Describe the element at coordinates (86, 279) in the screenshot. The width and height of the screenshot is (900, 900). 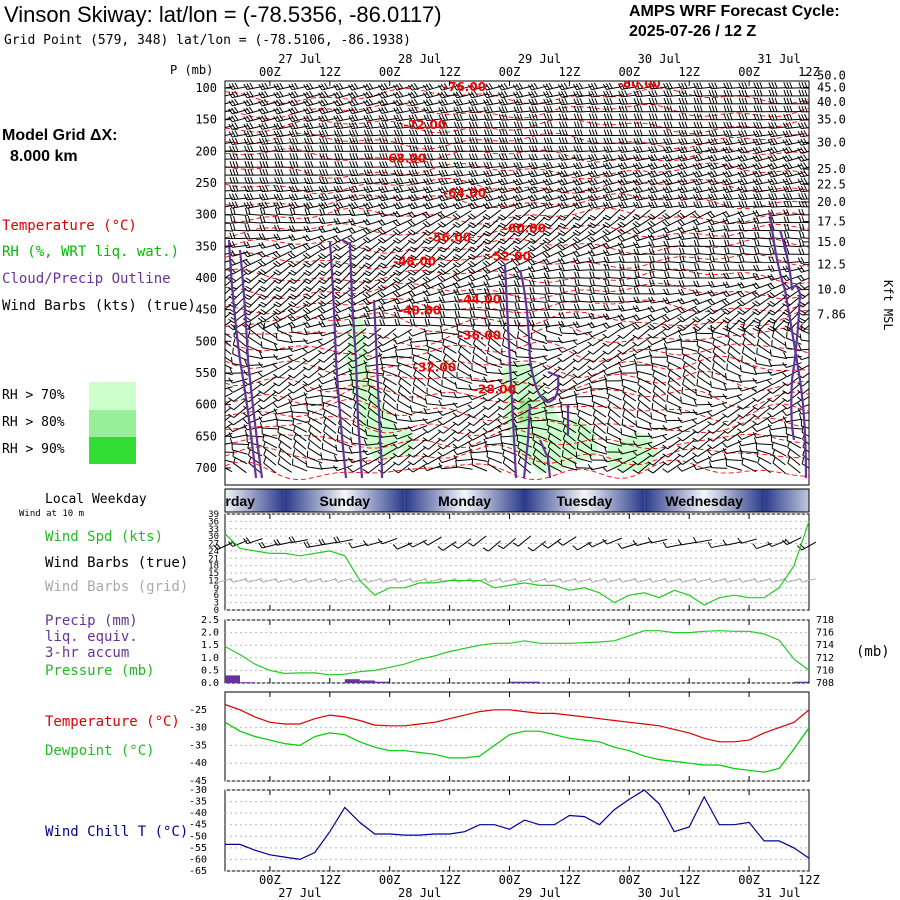
I see `legend-cloud: Cloud/Precip Outline` at that location.